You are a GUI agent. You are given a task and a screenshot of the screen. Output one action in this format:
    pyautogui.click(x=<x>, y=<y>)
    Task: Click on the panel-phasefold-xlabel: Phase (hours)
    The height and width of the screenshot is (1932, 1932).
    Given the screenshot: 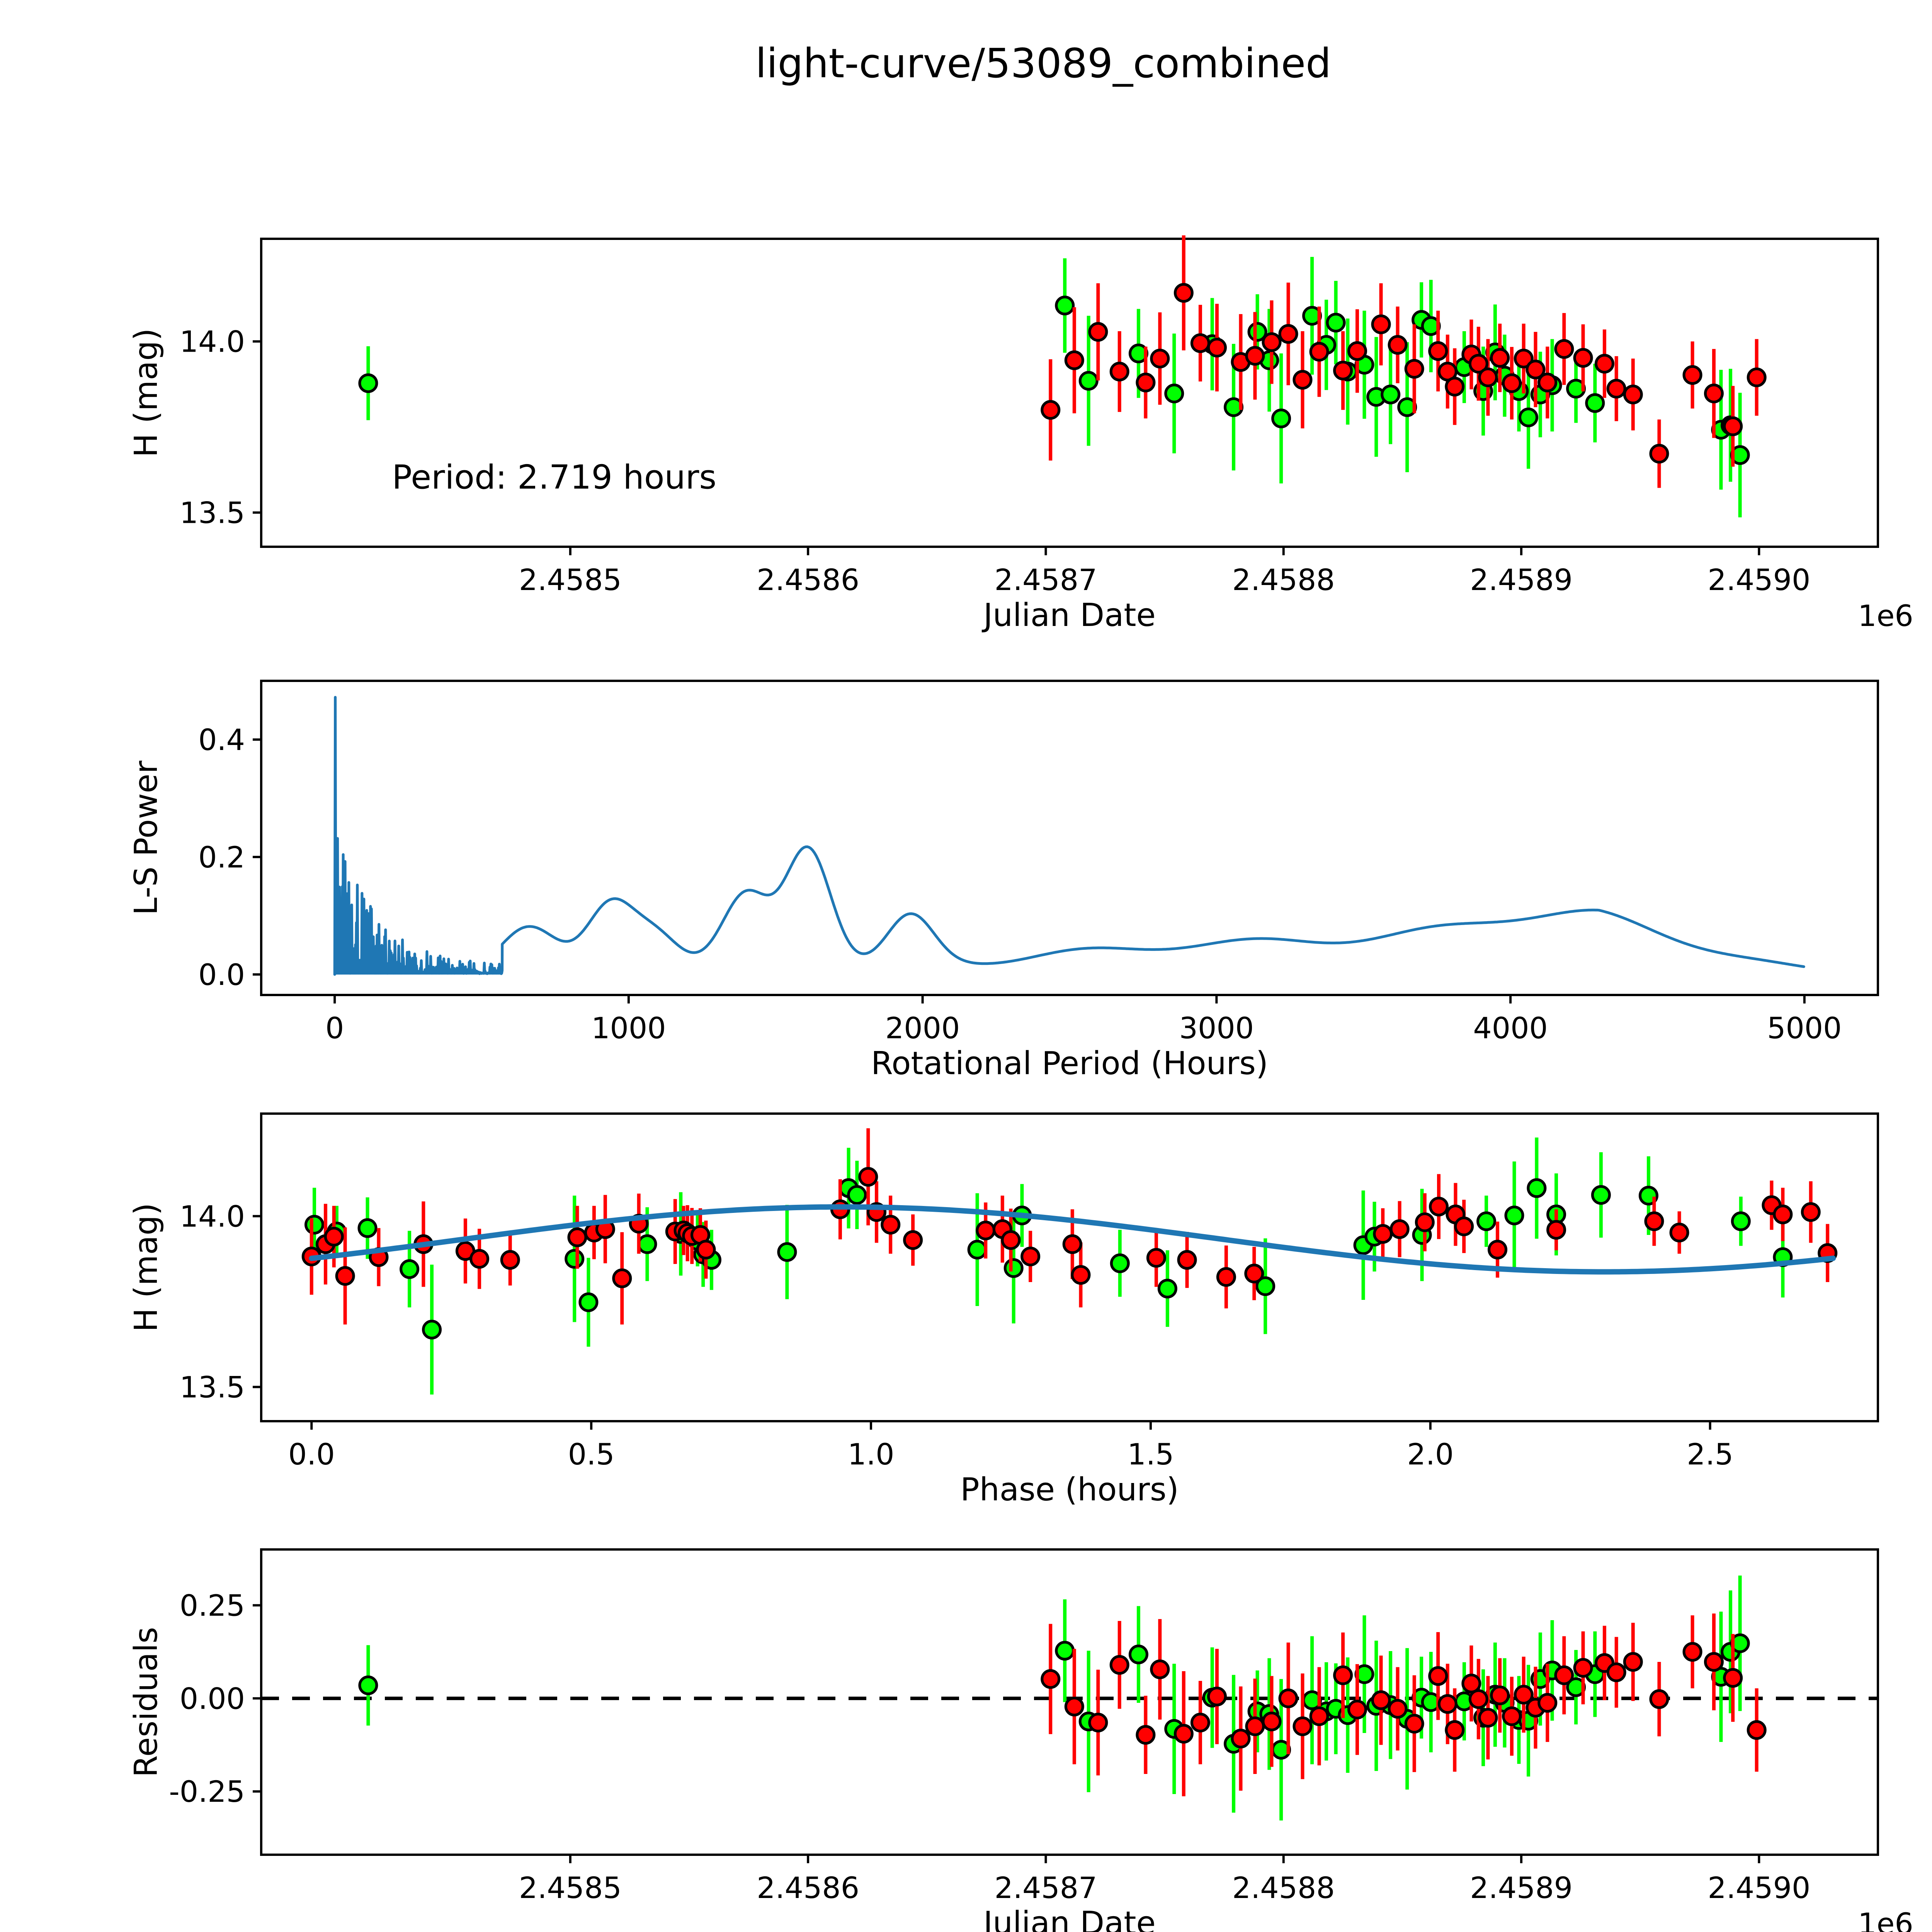 What is the action you would take?
    pyautogui.click(x=1070, y=1490)
    